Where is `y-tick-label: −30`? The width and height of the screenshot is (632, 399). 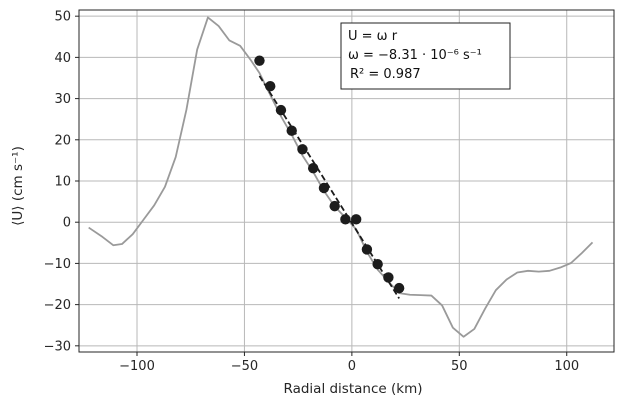
y-tick-label: −30 is located at coordinates (57, 346).